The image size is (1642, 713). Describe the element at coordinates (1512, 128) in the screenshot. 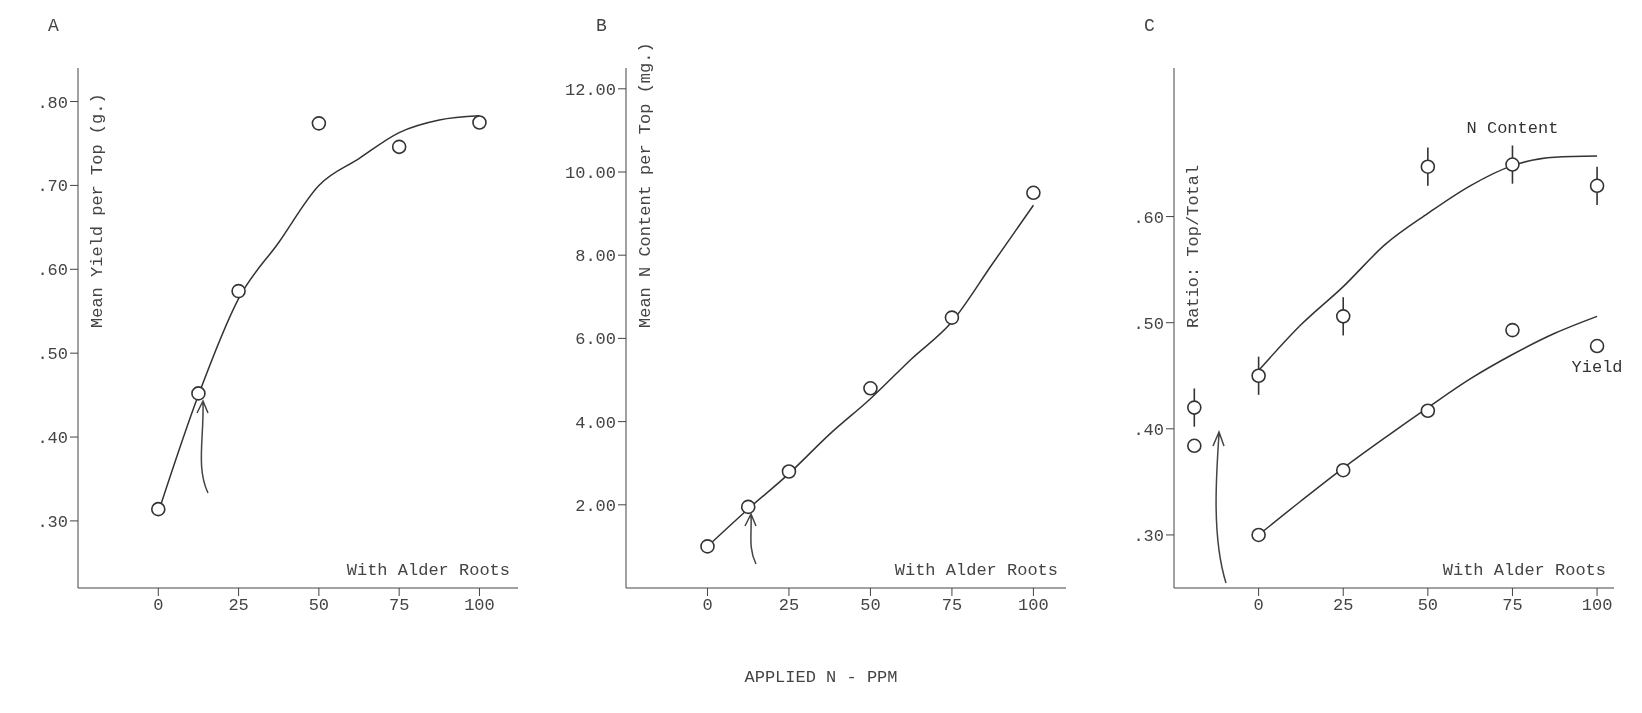

I see `series-label: N Content` at that location.